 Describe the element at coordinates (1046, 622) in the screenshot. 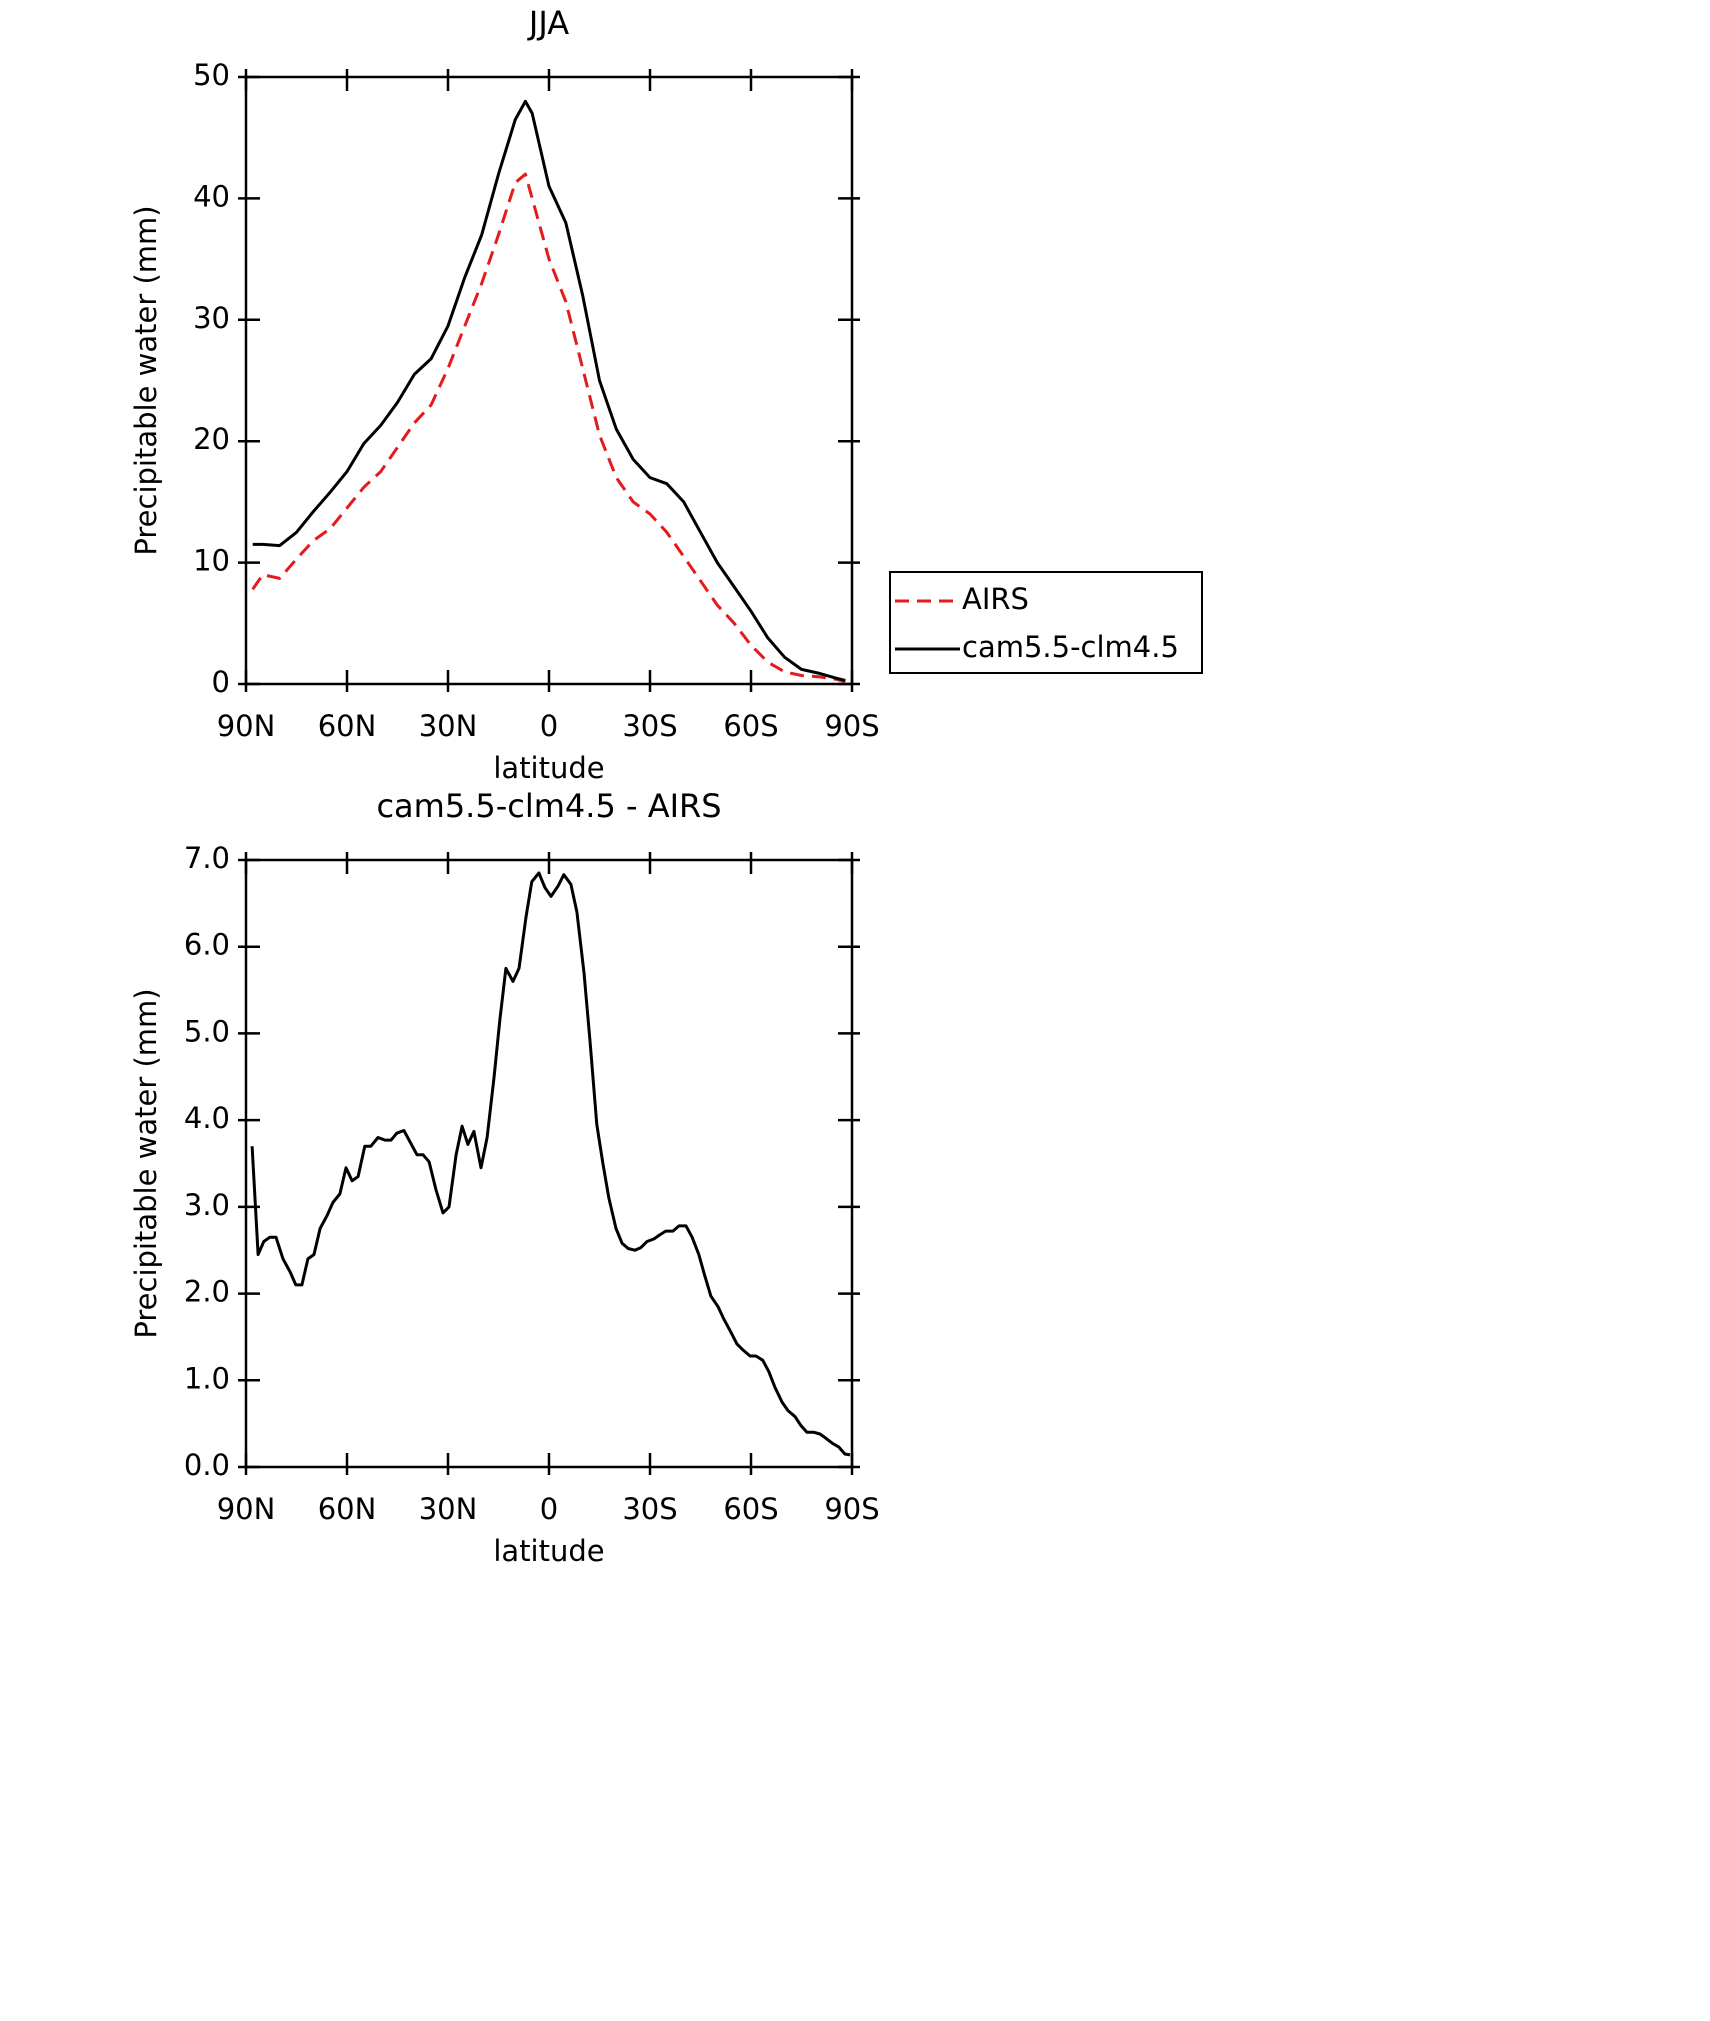

I see `legend-box` at that location.